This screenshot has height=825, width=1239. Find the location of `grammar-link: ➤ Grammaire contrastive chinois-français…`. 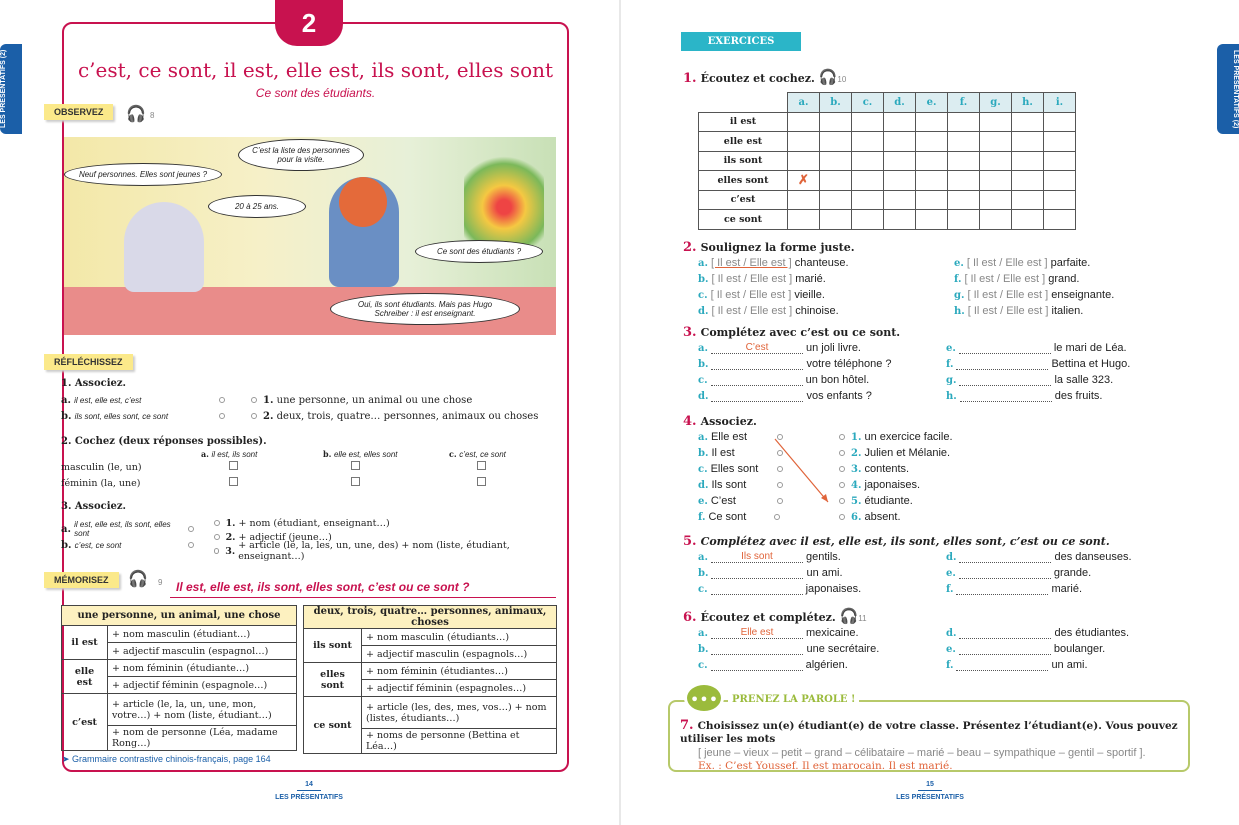

grammar-link: ➤ Grammaire contrastive chinois-français… is located at coordinates (166, 759).